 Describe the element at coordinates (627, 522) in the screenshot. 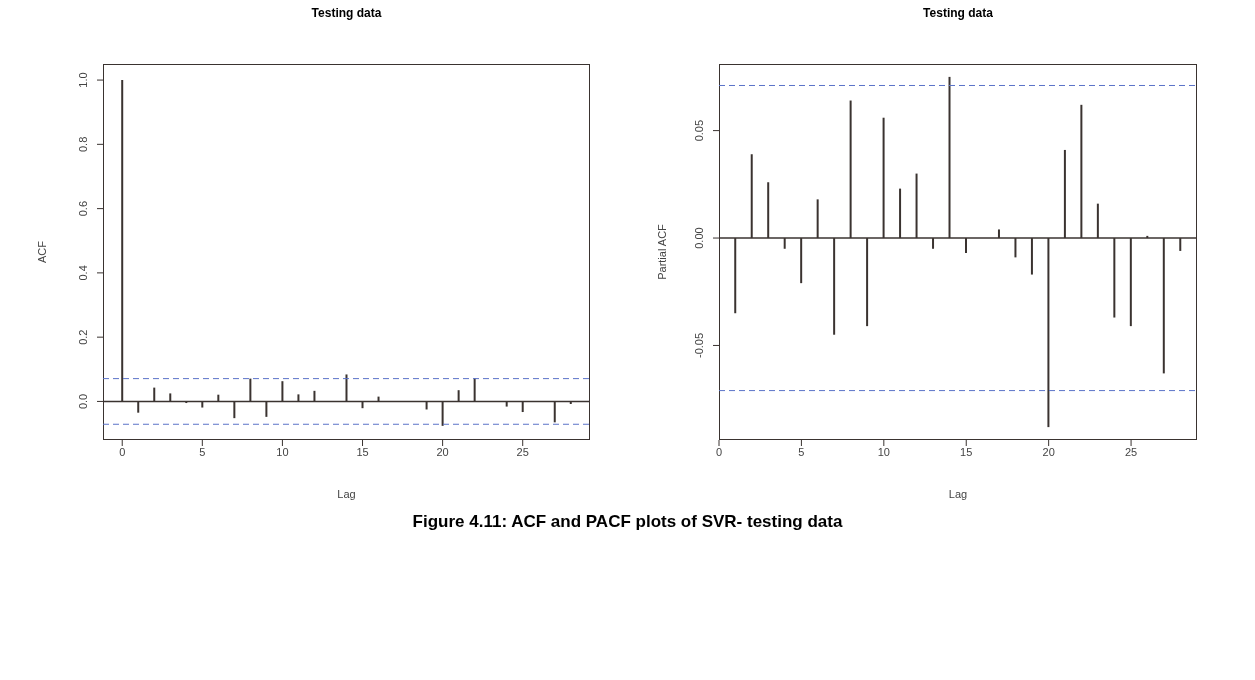

I see `caption: Figure 4.11: ACF and PACF plots of SVR- testing data` at that location.